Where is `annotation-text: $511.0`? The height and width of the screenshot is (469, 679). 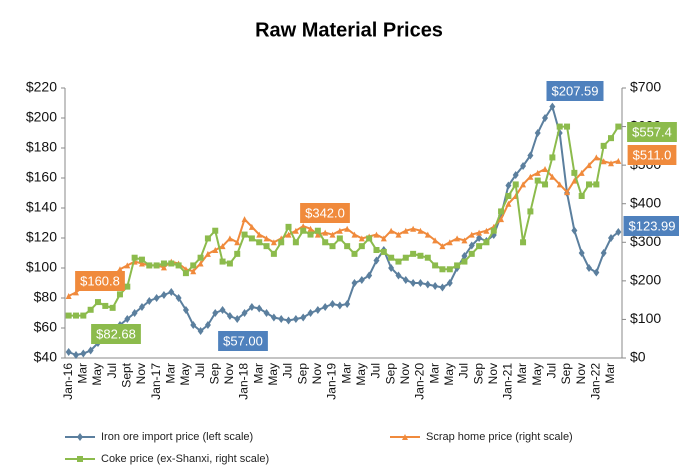
annotation-text: $511.0 is located at coordinates (652, 154).